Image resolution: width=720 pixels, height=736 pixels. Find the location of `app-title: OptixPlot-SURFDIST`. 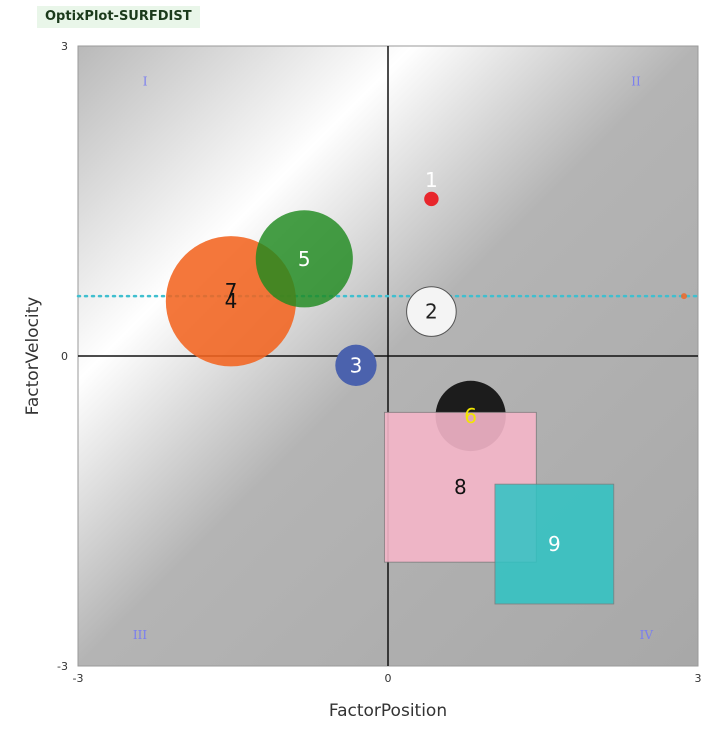

app-title: OptixPlot-SURFDIST is located at coordinates (118, 17).